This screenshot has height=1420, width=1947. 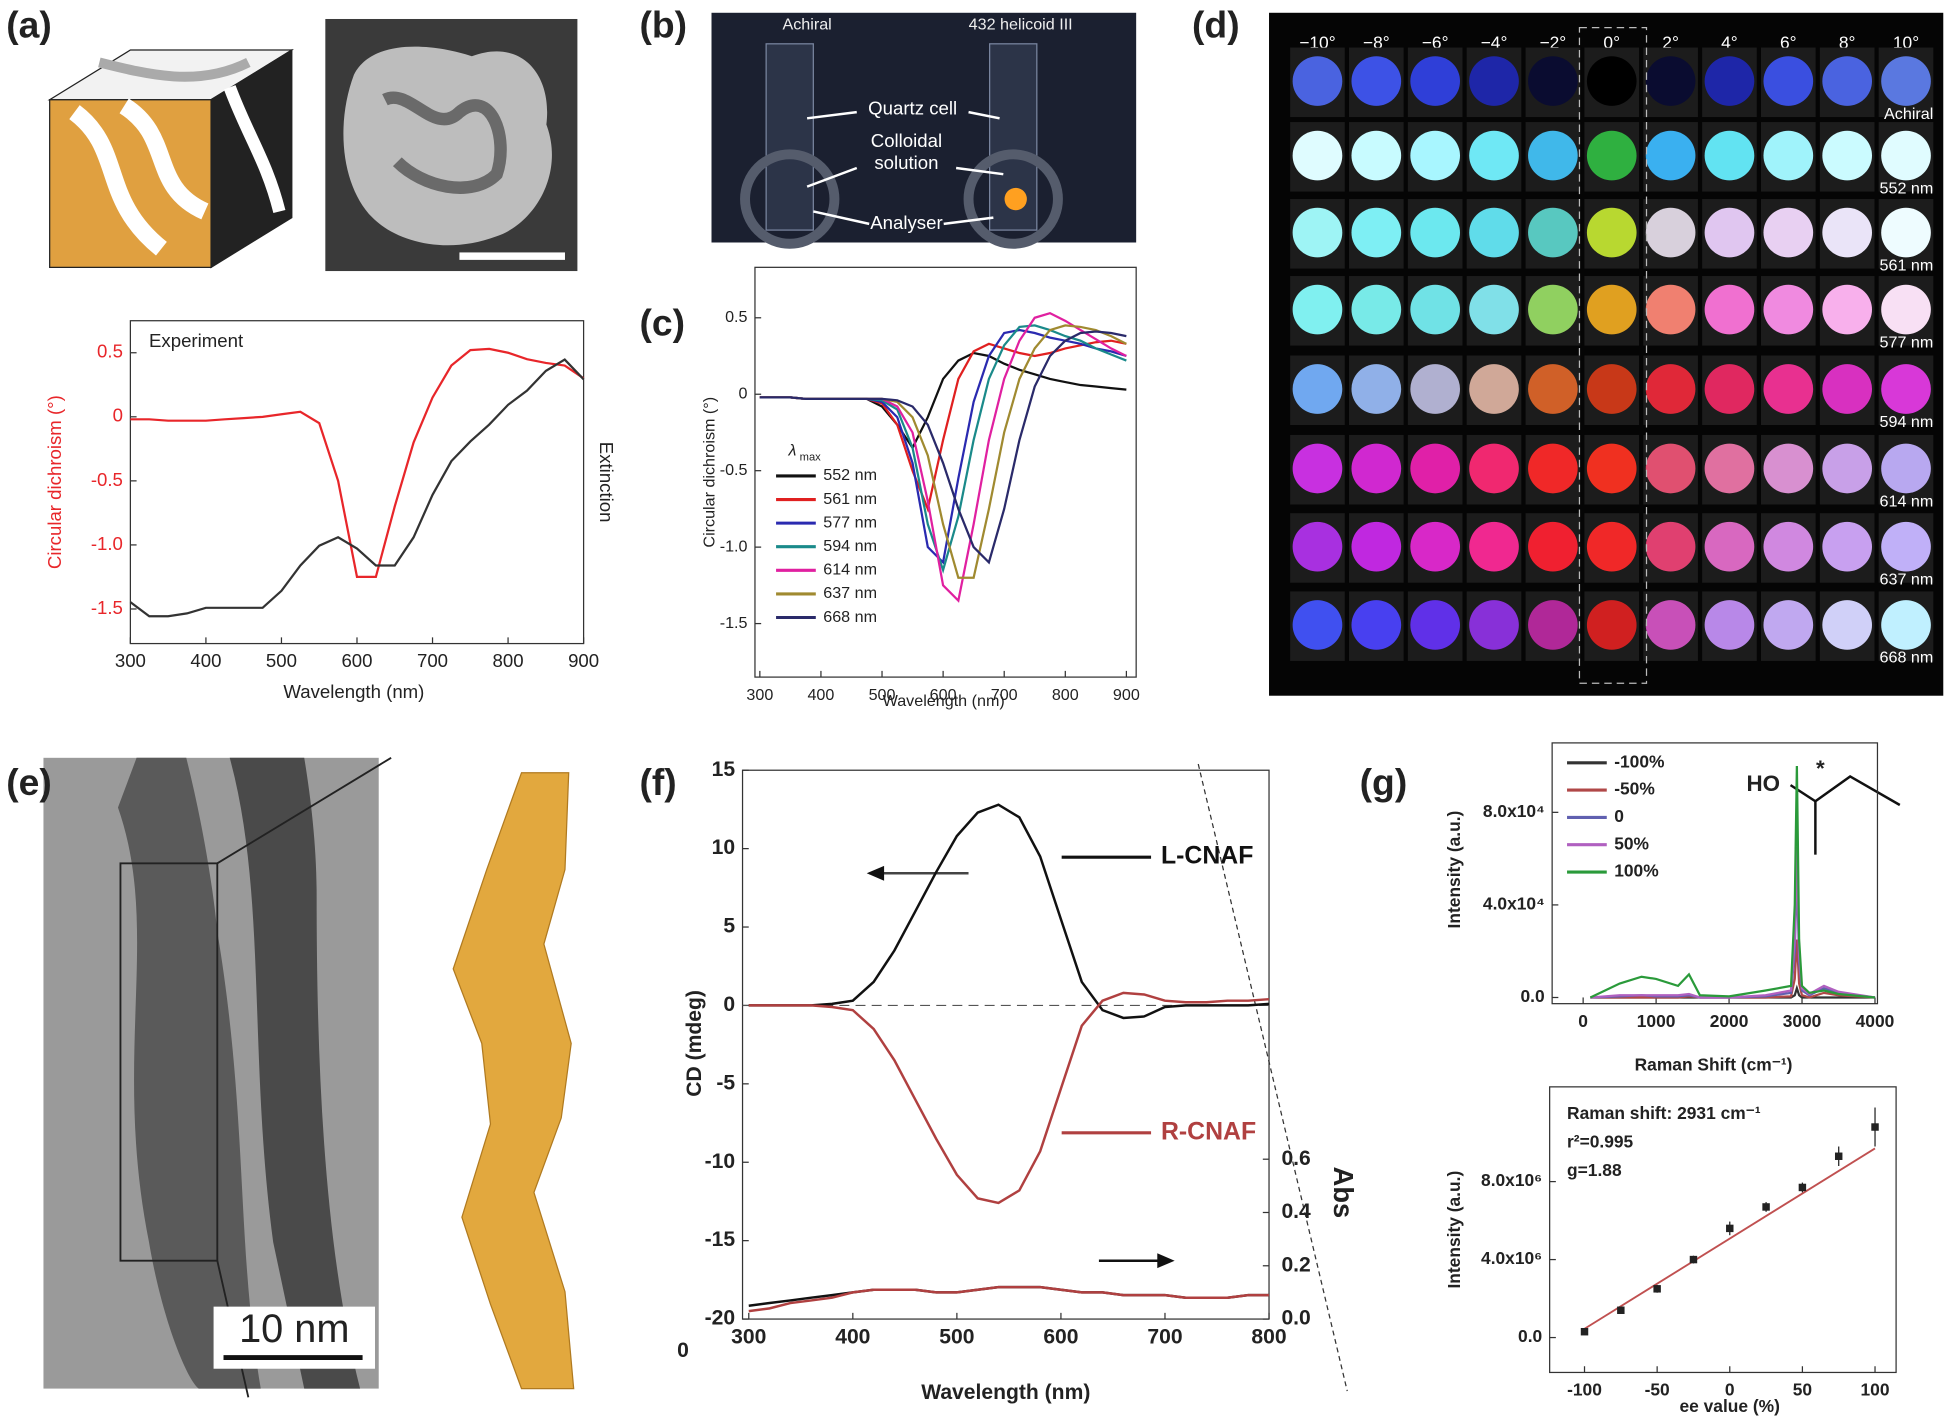 I want to click on legend-label: -50%, so click(x=1634, y=789).